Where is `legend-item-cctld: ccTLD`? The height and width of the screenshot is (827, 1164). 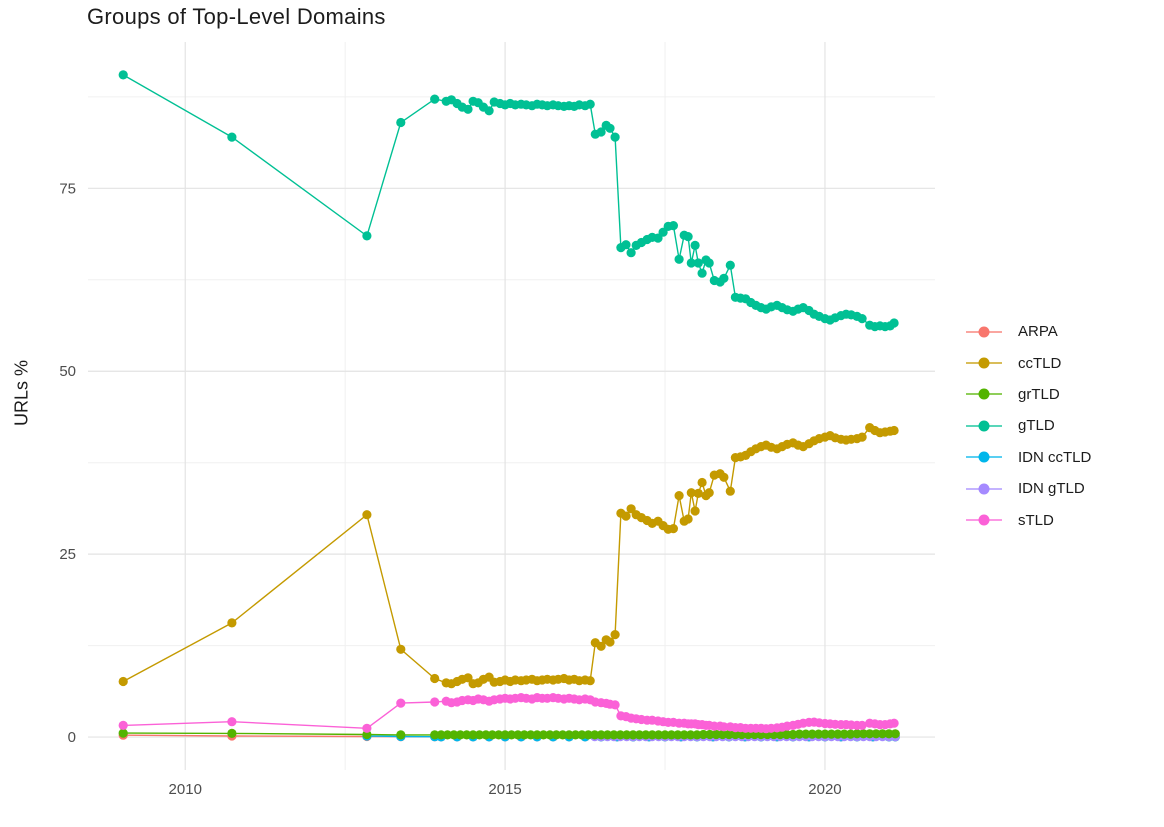
legend-item-cctld: ccTLD is located at coordinates (1028, 362).